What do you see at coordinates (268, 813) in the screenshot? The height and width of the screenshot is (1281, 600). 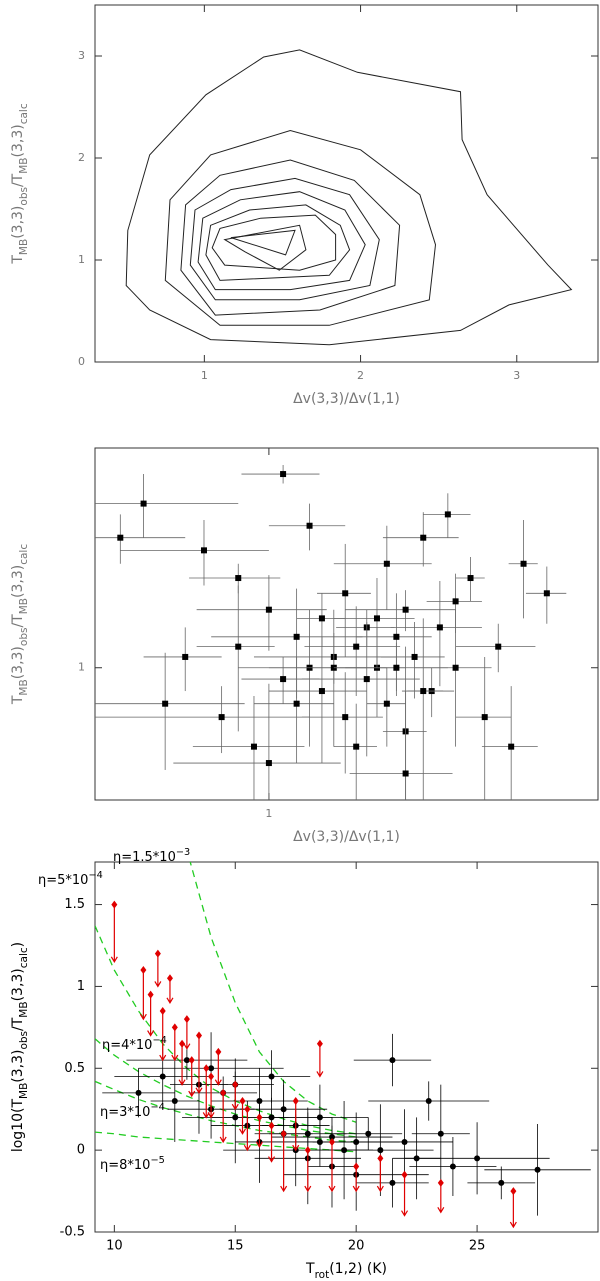 I see `x-tick-label: 1` at bounding box center [268, 813].